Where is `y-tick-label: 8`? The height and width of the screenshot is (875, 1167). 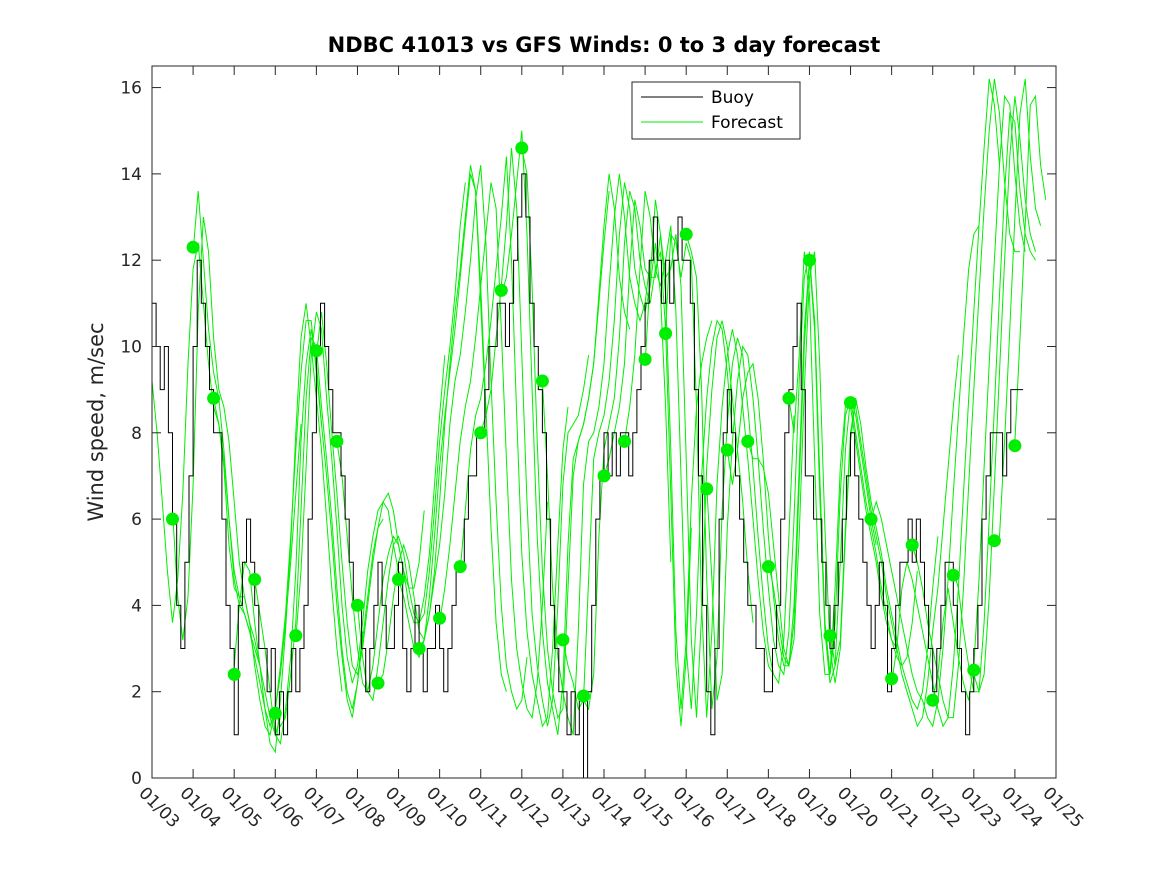
y-tick-label: 8 is located at coordinates (136, 434).